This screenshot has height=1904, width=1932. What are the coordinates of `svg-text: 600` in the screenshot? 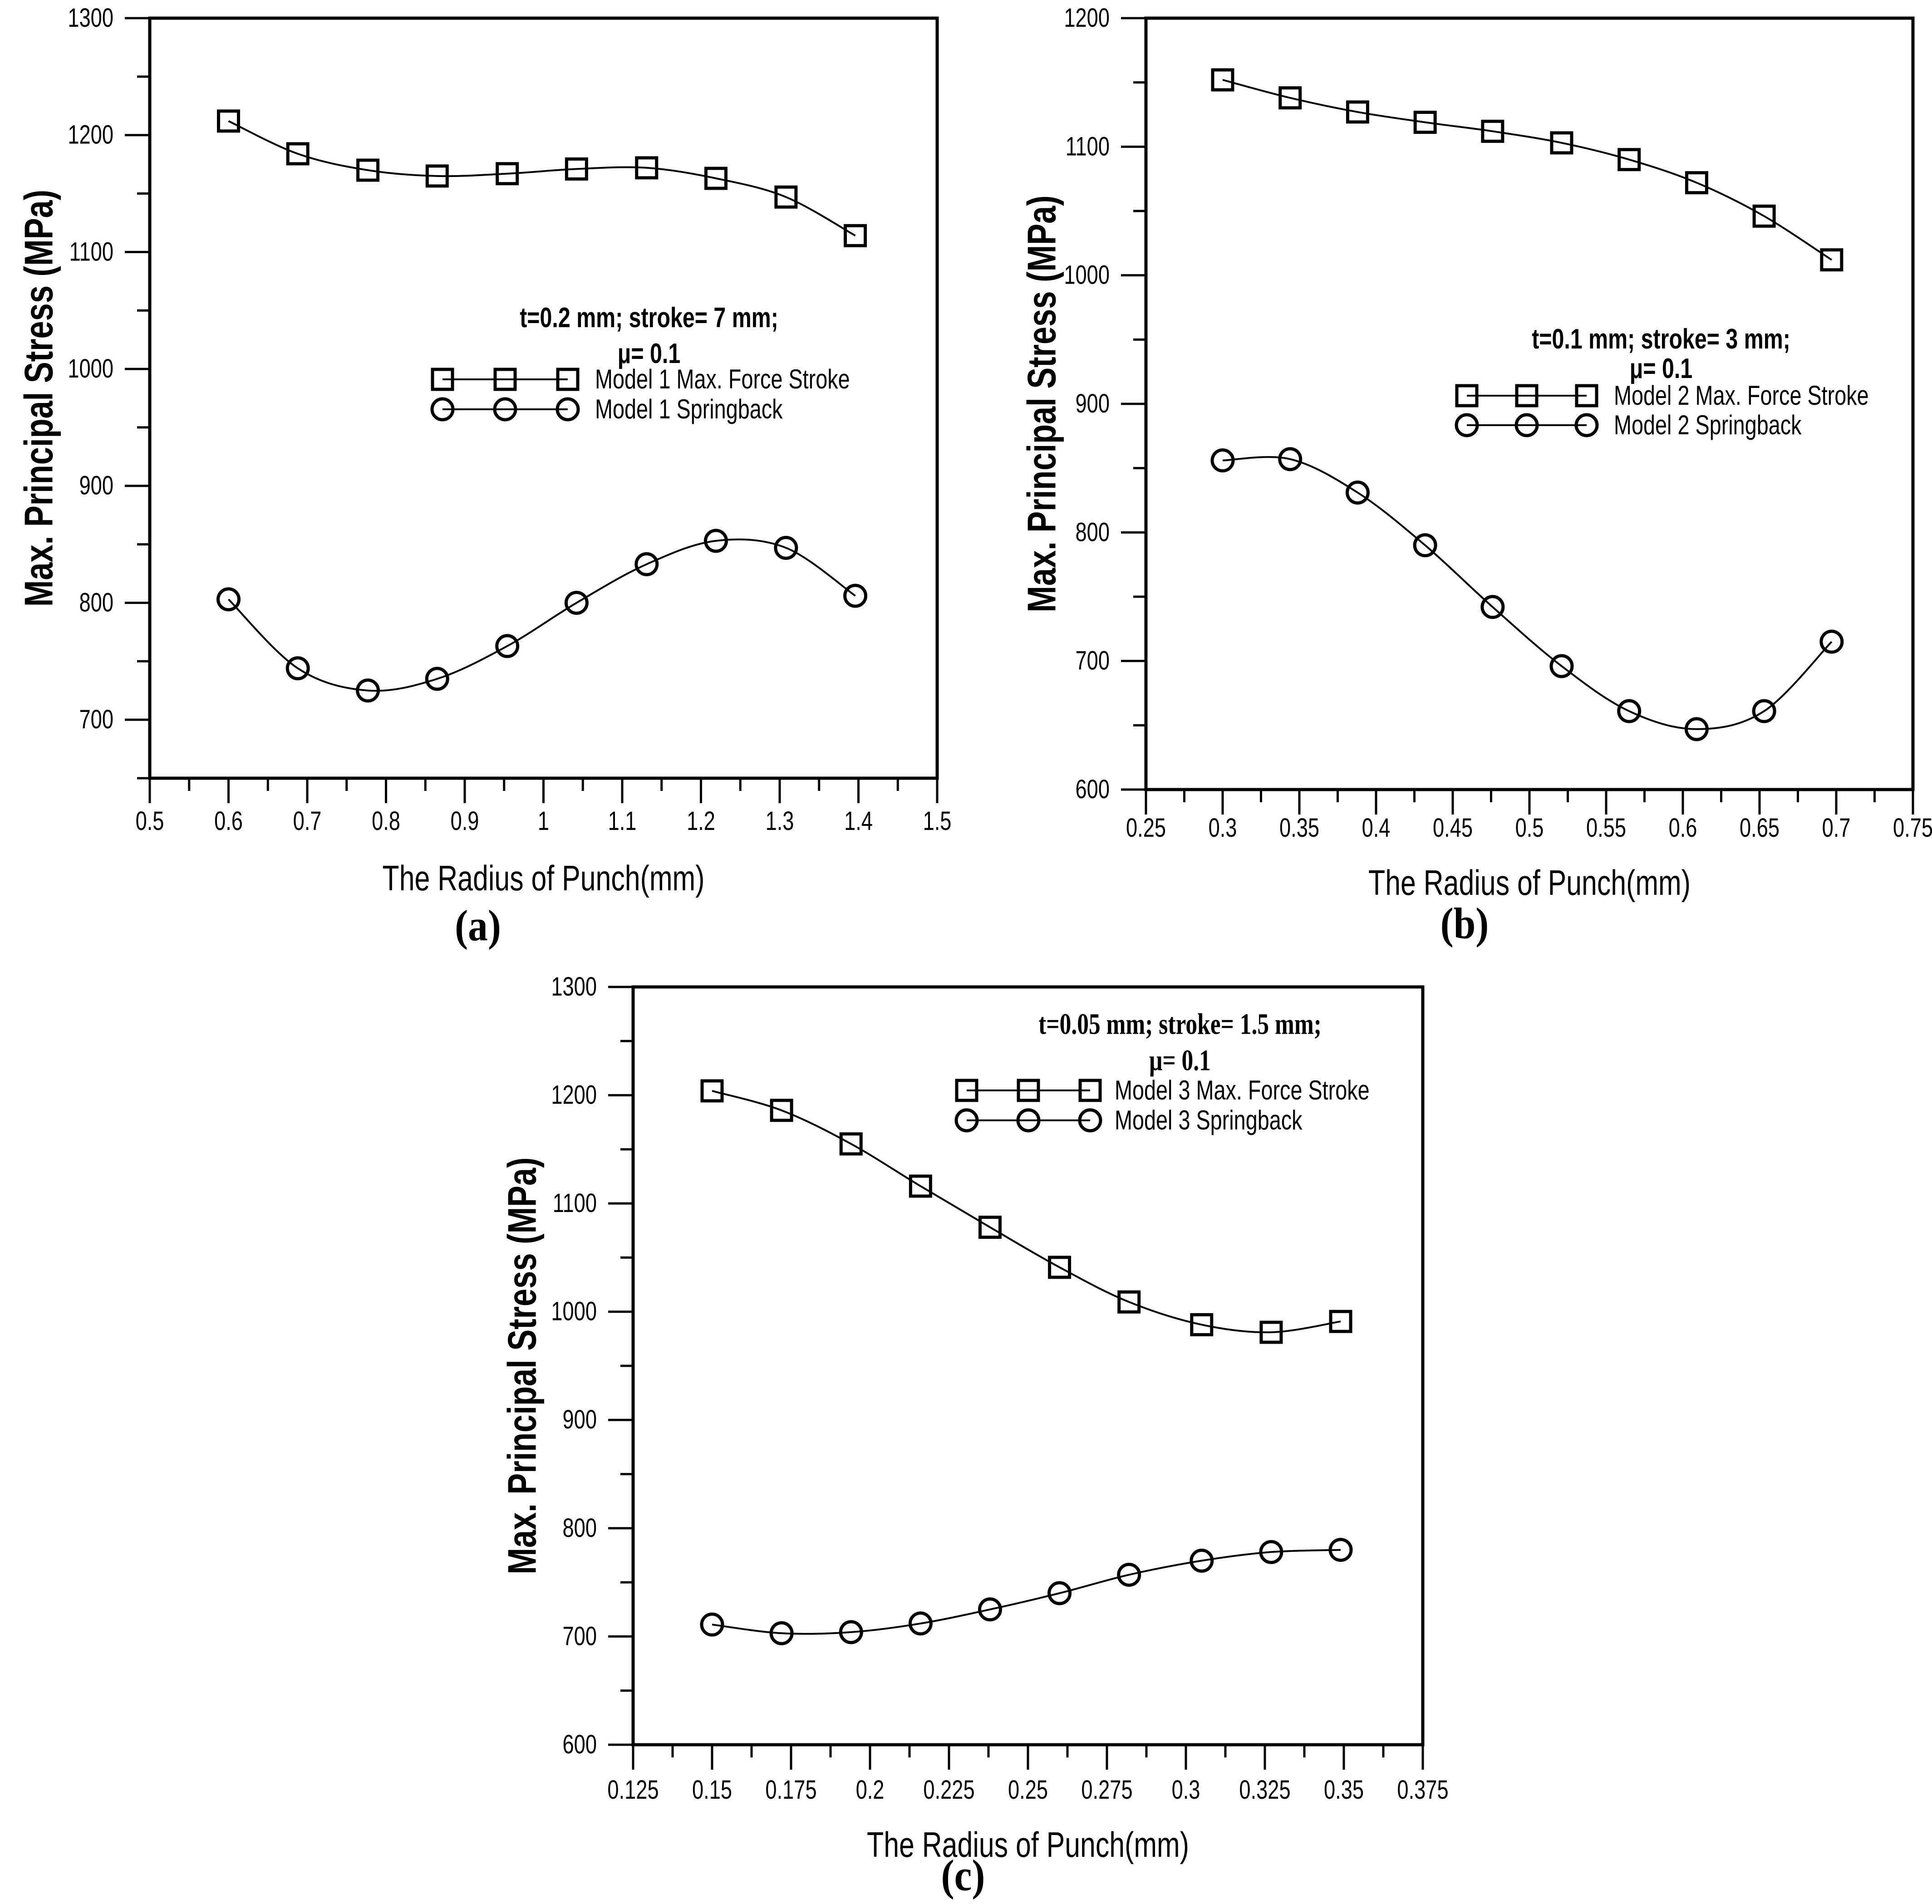 It's located at (1093, 790).